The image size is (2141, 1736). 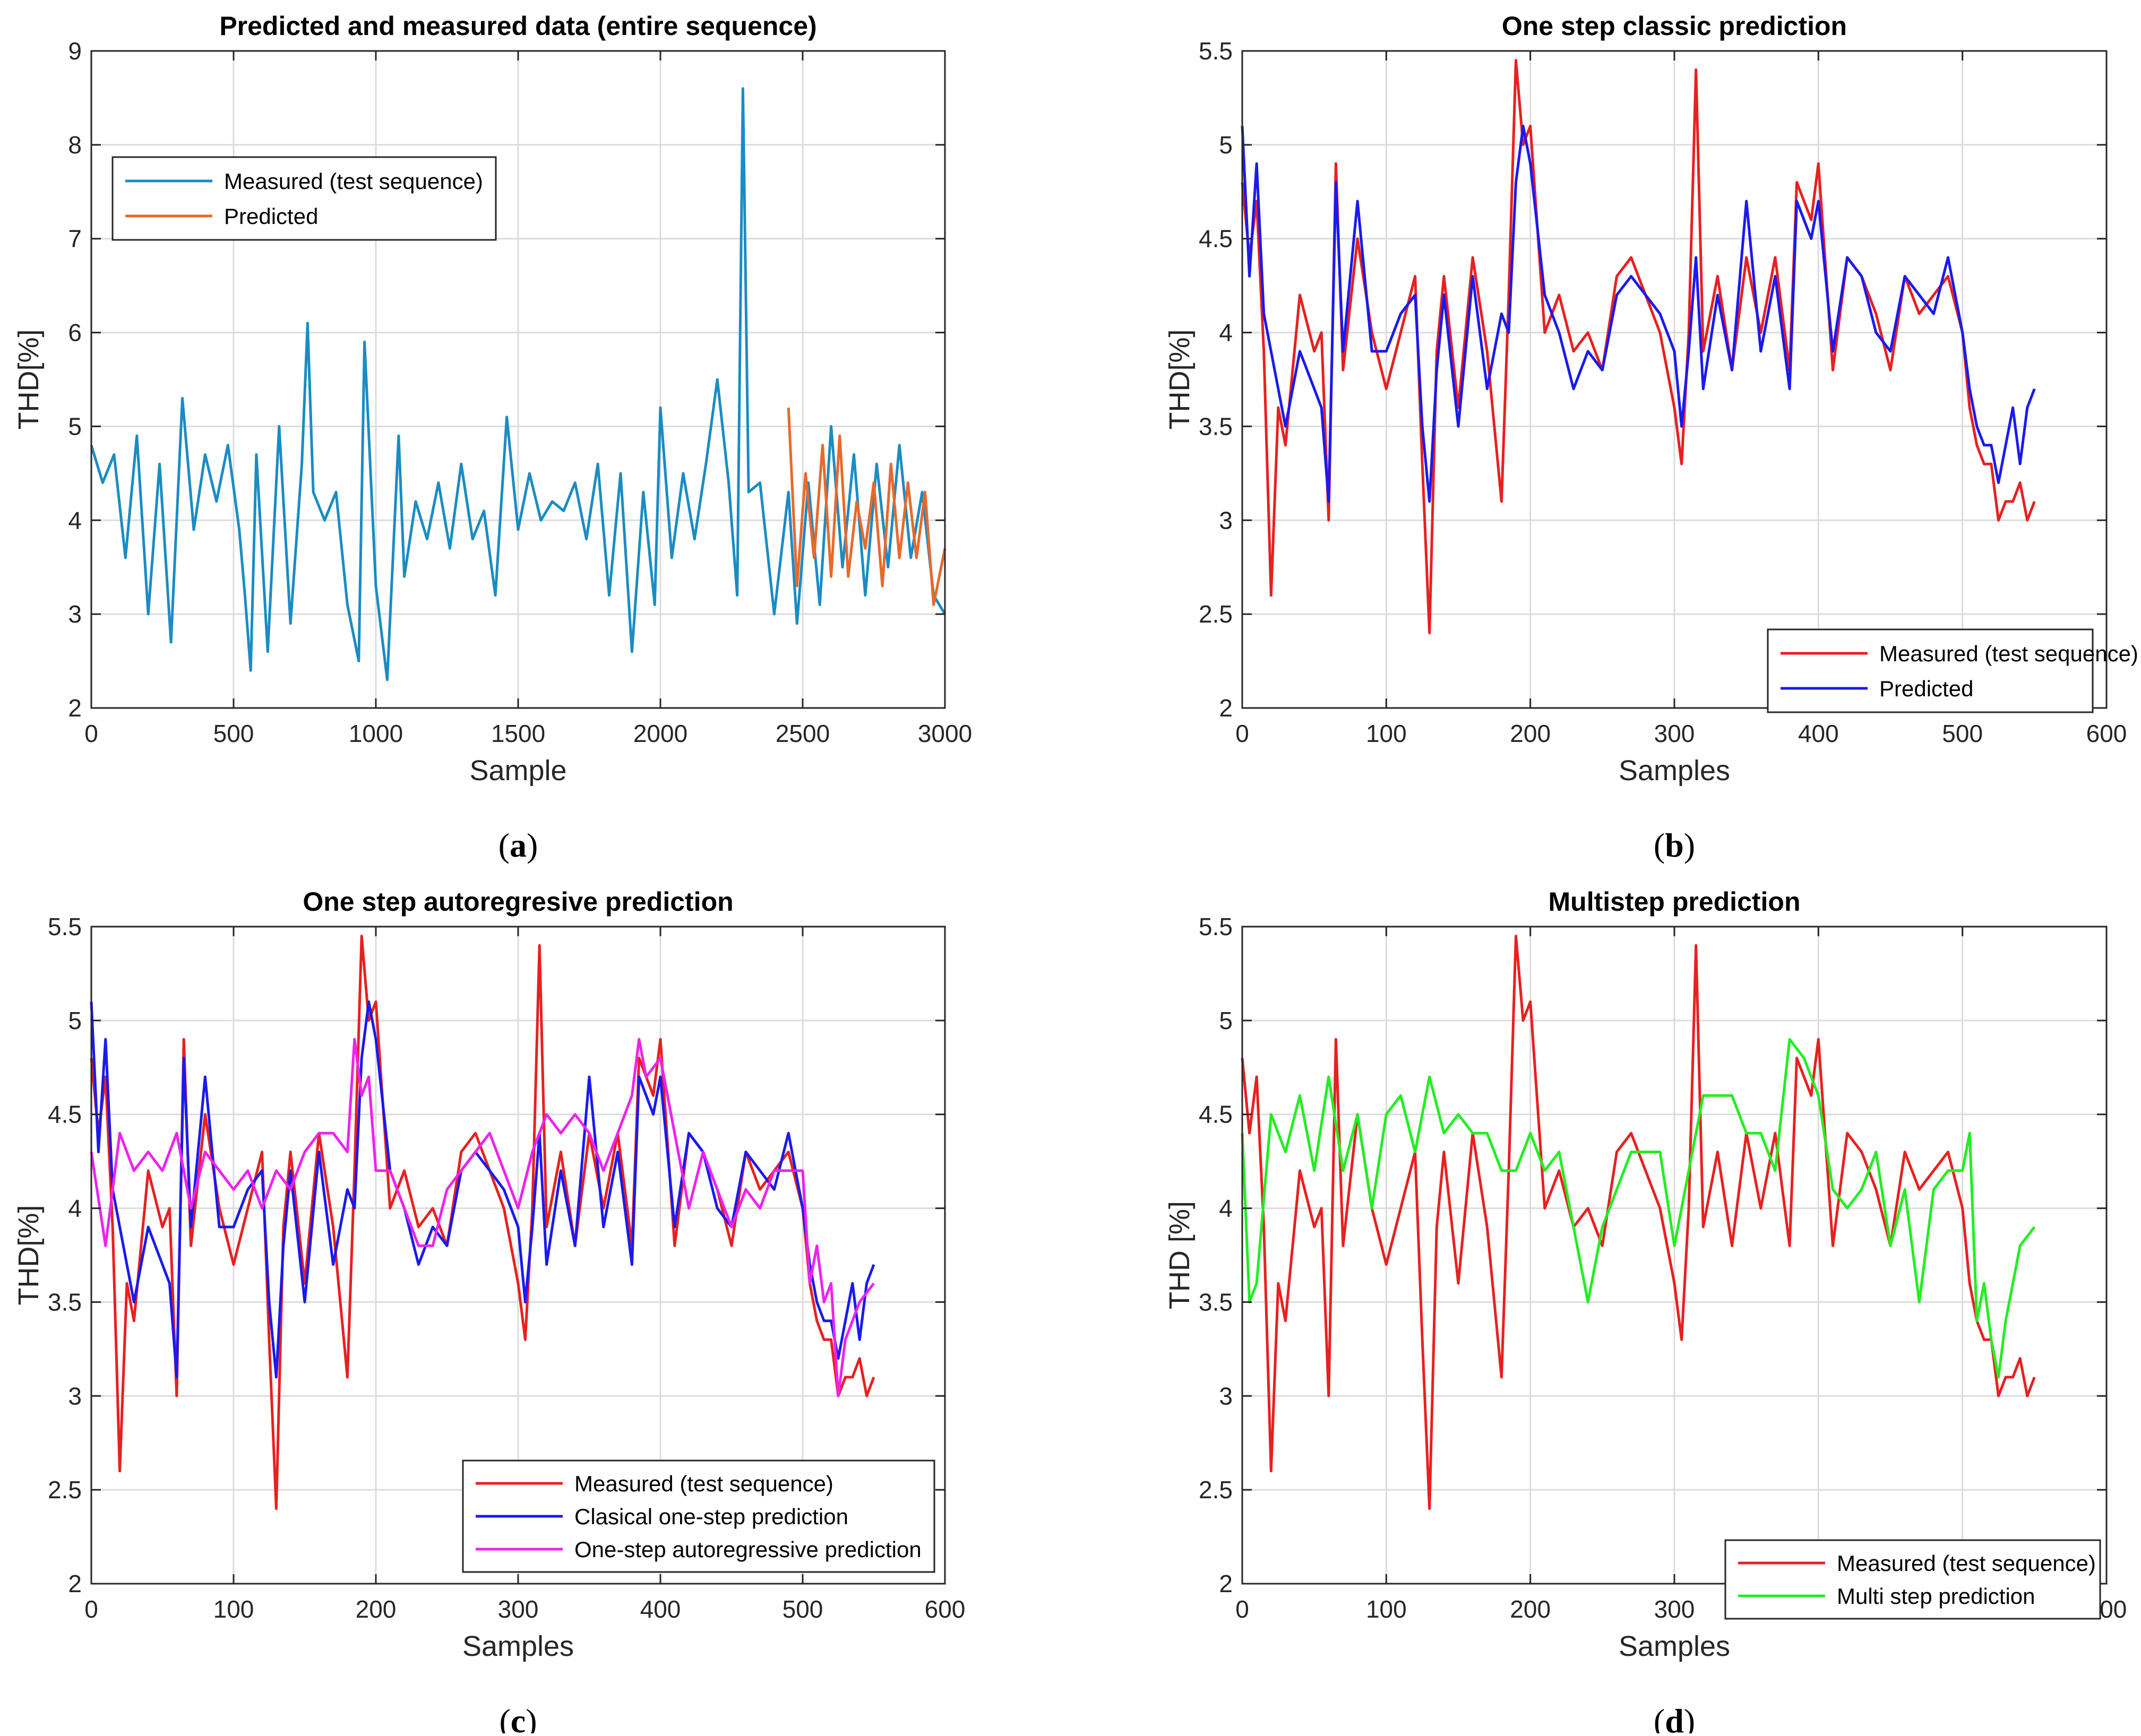 What do you see at coordinates (748, 1549) in the screenshot?
I see `legend-label-3: One-step autoregressive prediction` at bounding box center [748, 1549].